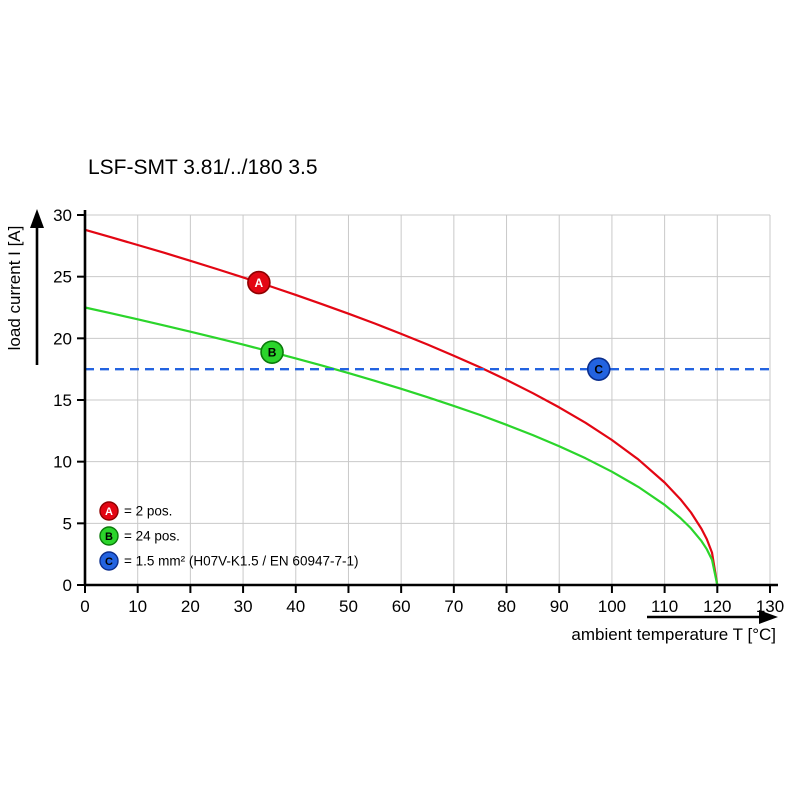 This screenshot has height=800, width=800. I want to click on x-tick-label: 130, so click(770, 606).